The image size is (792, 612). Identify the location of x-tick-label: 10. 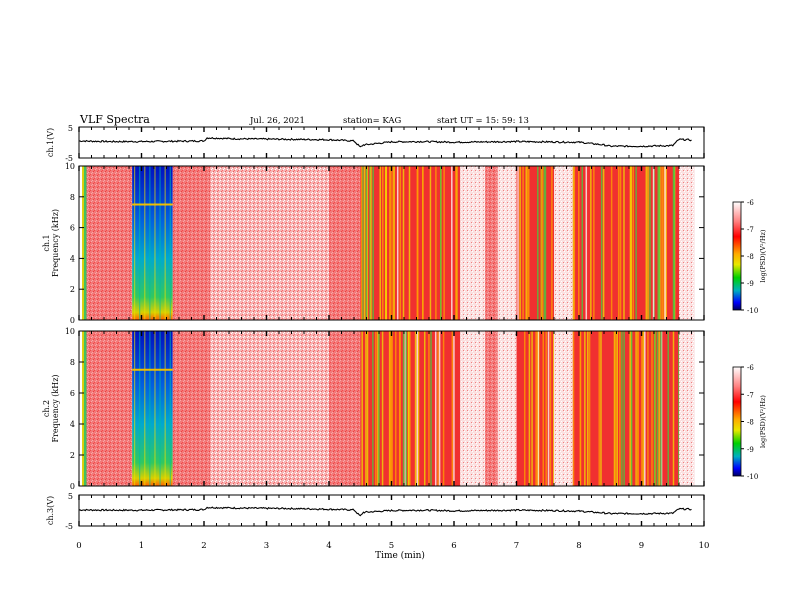
(704, 546).